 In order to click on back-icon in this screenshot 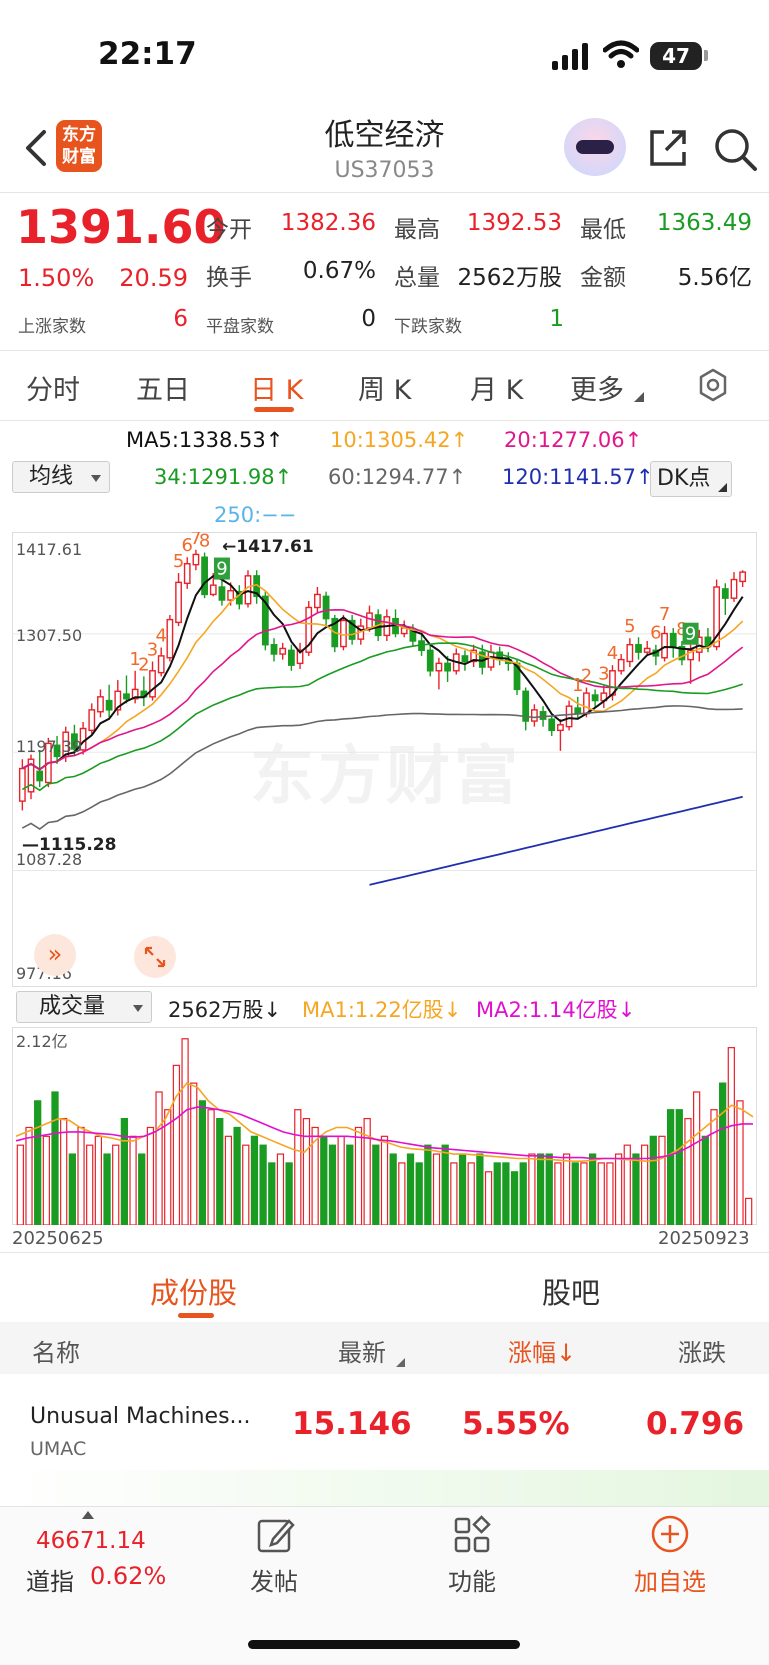, I will do `click(35, 148)`.